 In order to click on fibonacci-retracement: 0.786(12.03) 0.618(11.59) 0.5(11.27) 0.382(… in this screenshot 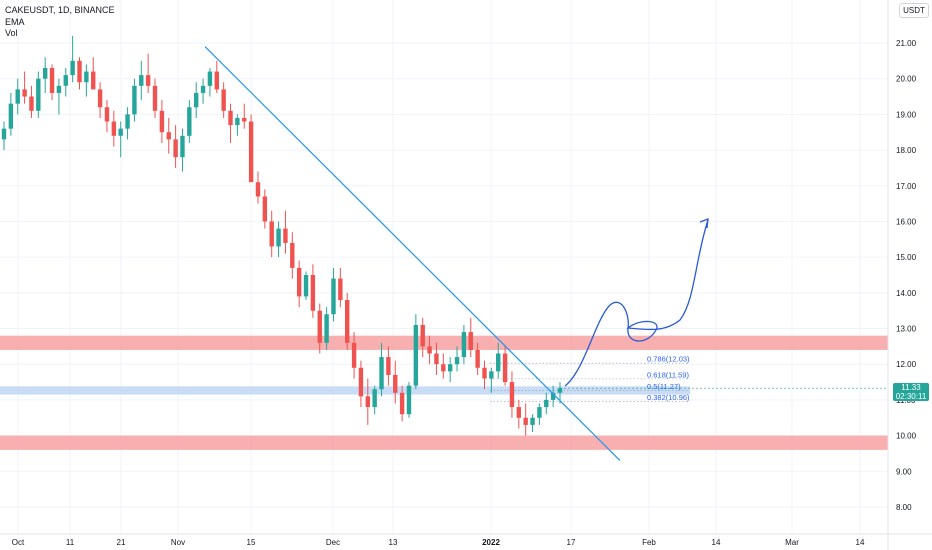, I will do `click(590, 378)`.